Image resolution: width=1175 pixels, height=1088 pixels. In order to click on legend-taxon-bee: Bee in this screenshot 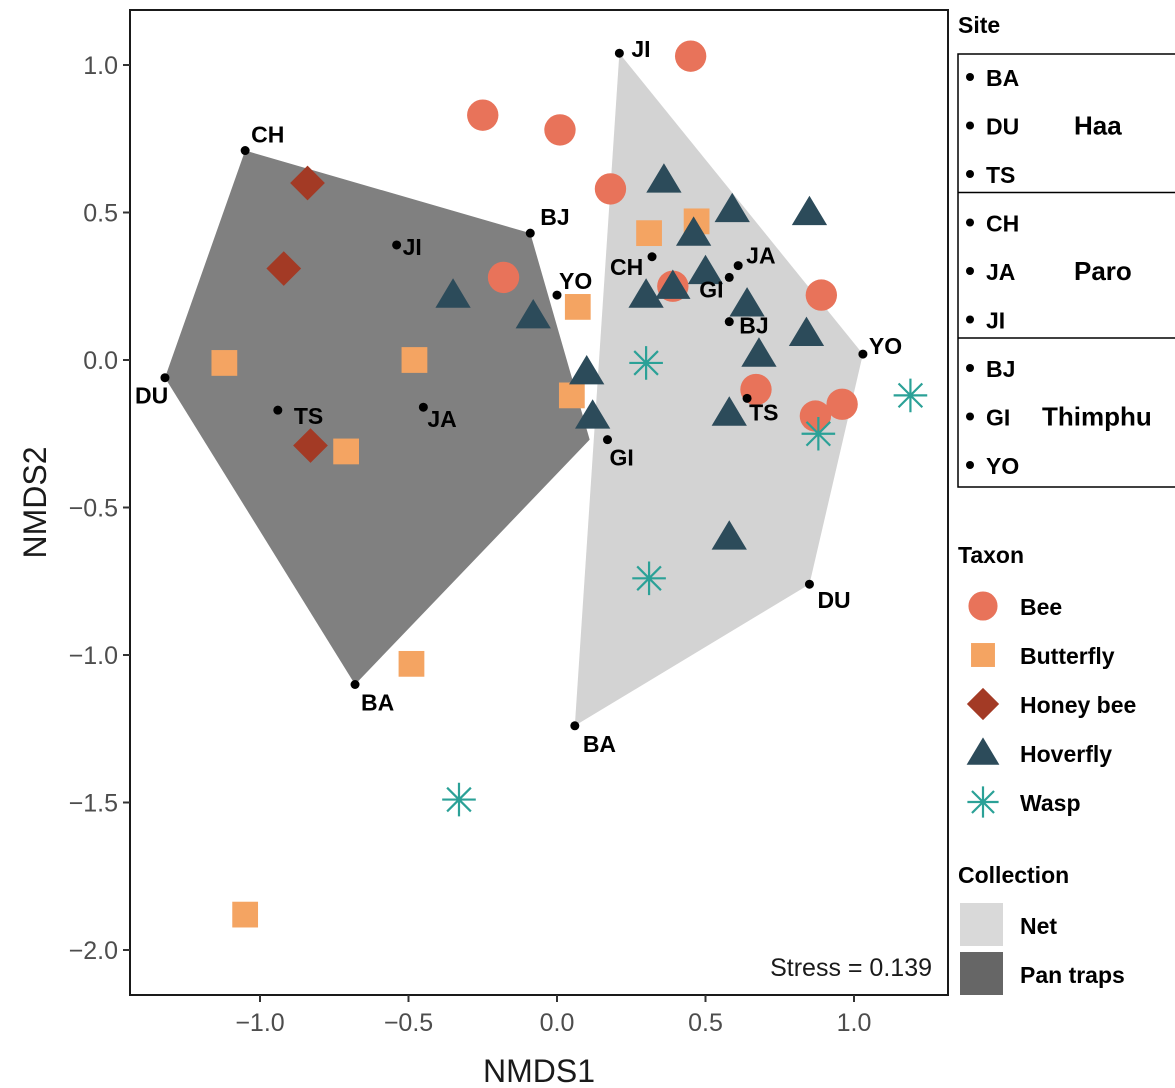, I will do `click(1041, 607)`.